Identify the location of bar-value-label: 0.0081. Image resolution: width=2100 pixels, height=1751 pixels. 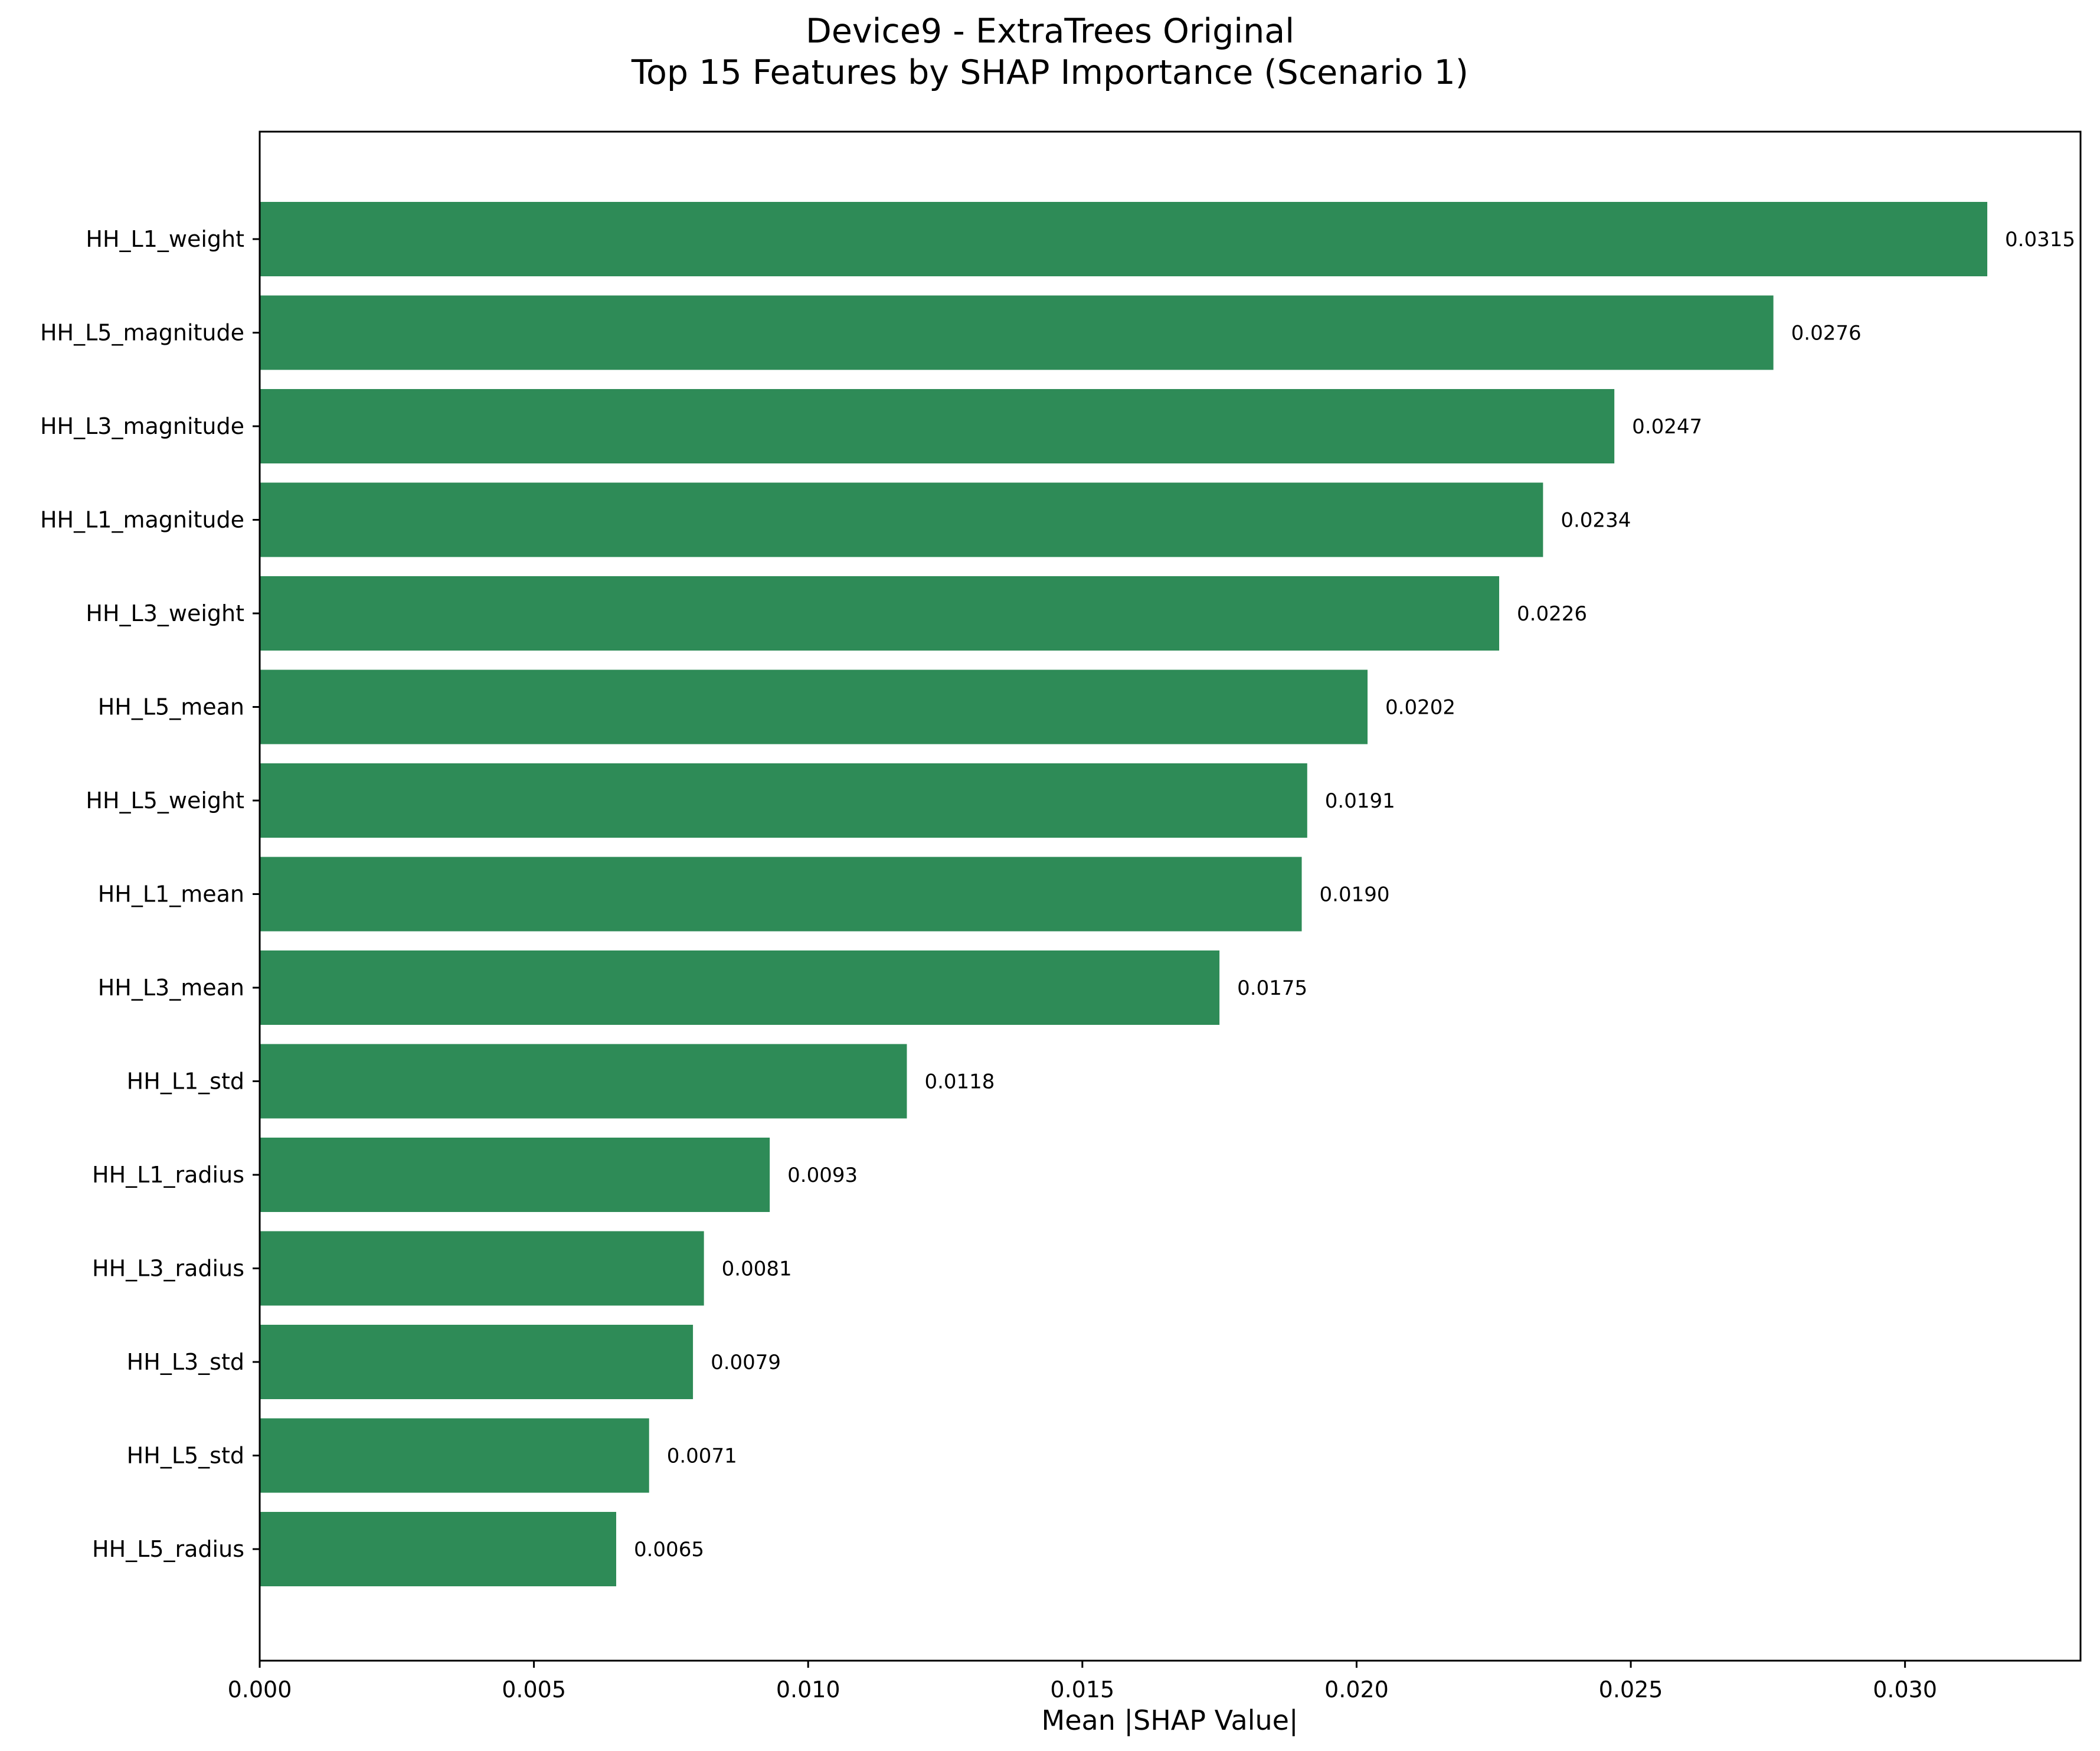
(757, 1269).